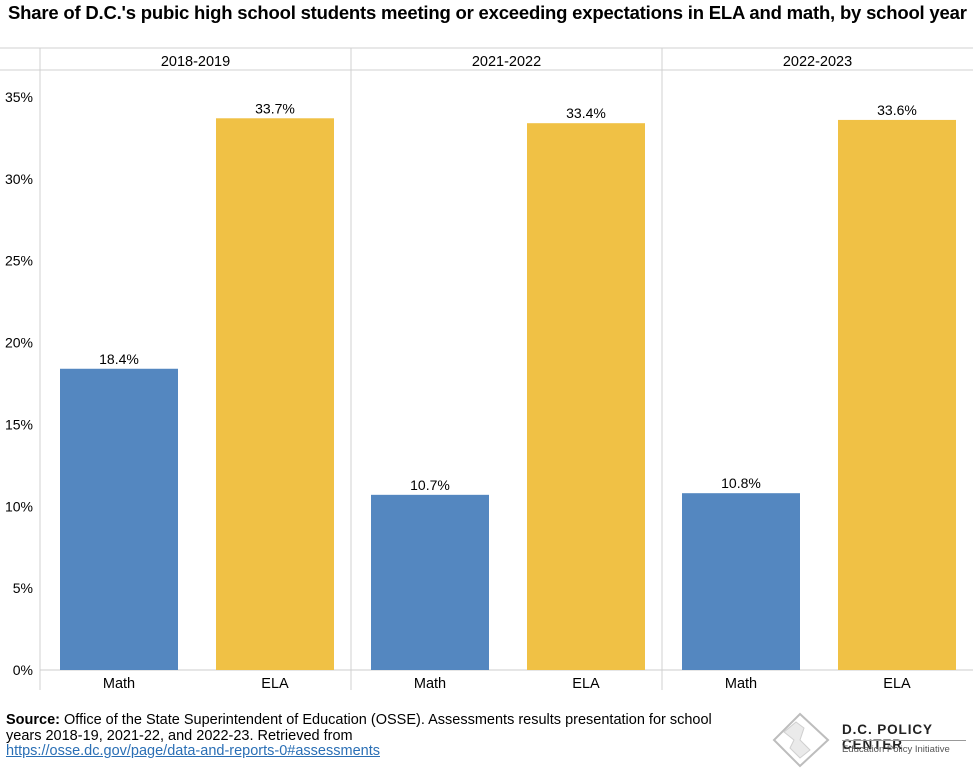 The image size is (975, 773). What do you see at coordinates (506, 62) in the screenshot?
I see `facet-label: 2021-2022` at bounding box center [506, 62].